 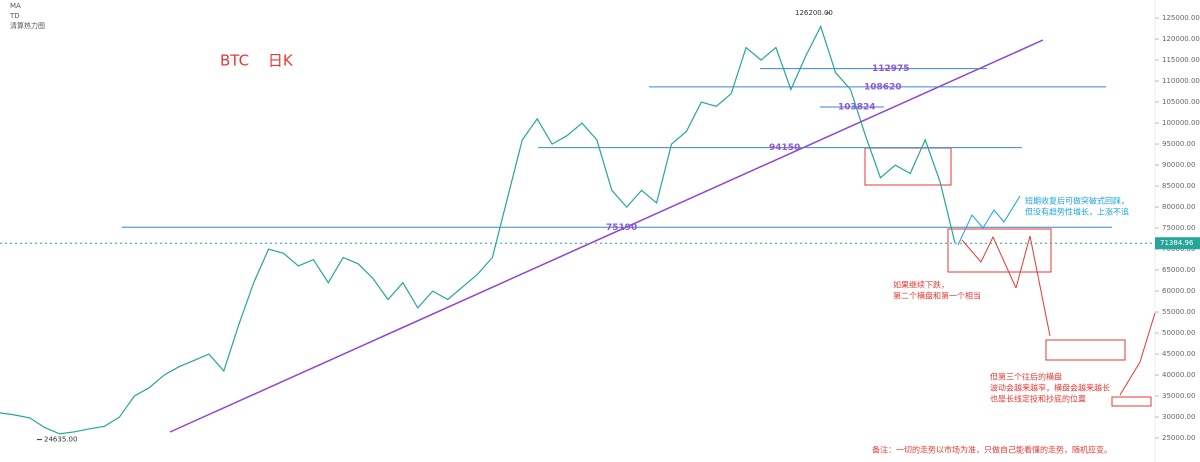 I want to click on level-label: 94150, so click(x=784, y=148).